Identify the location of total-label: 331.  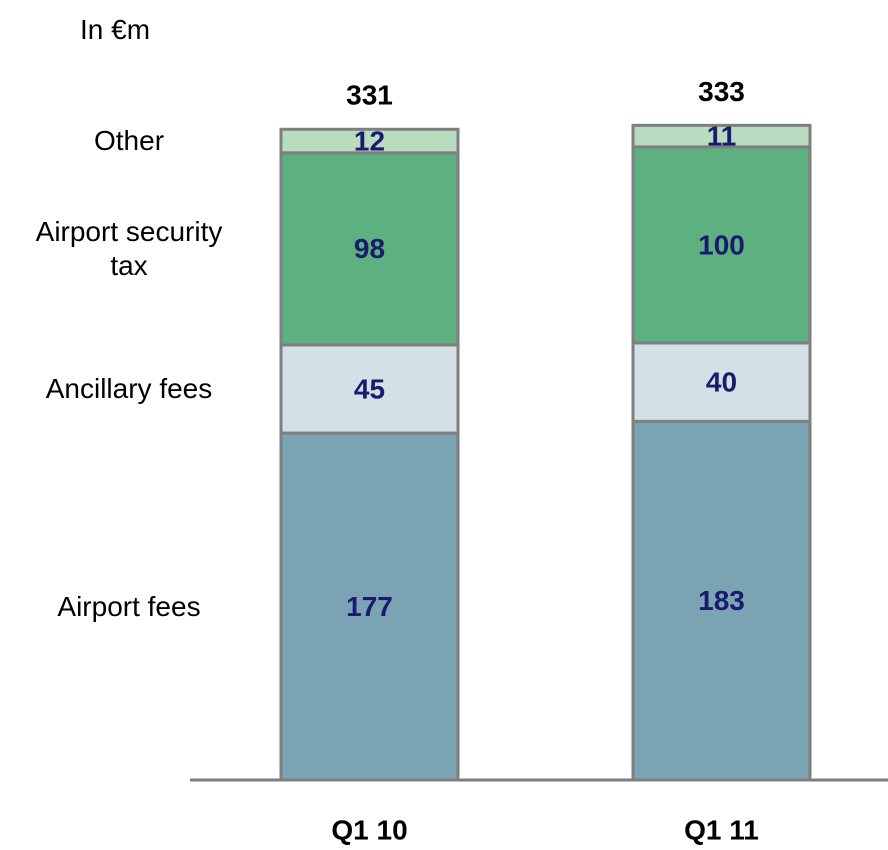
(369, 95).